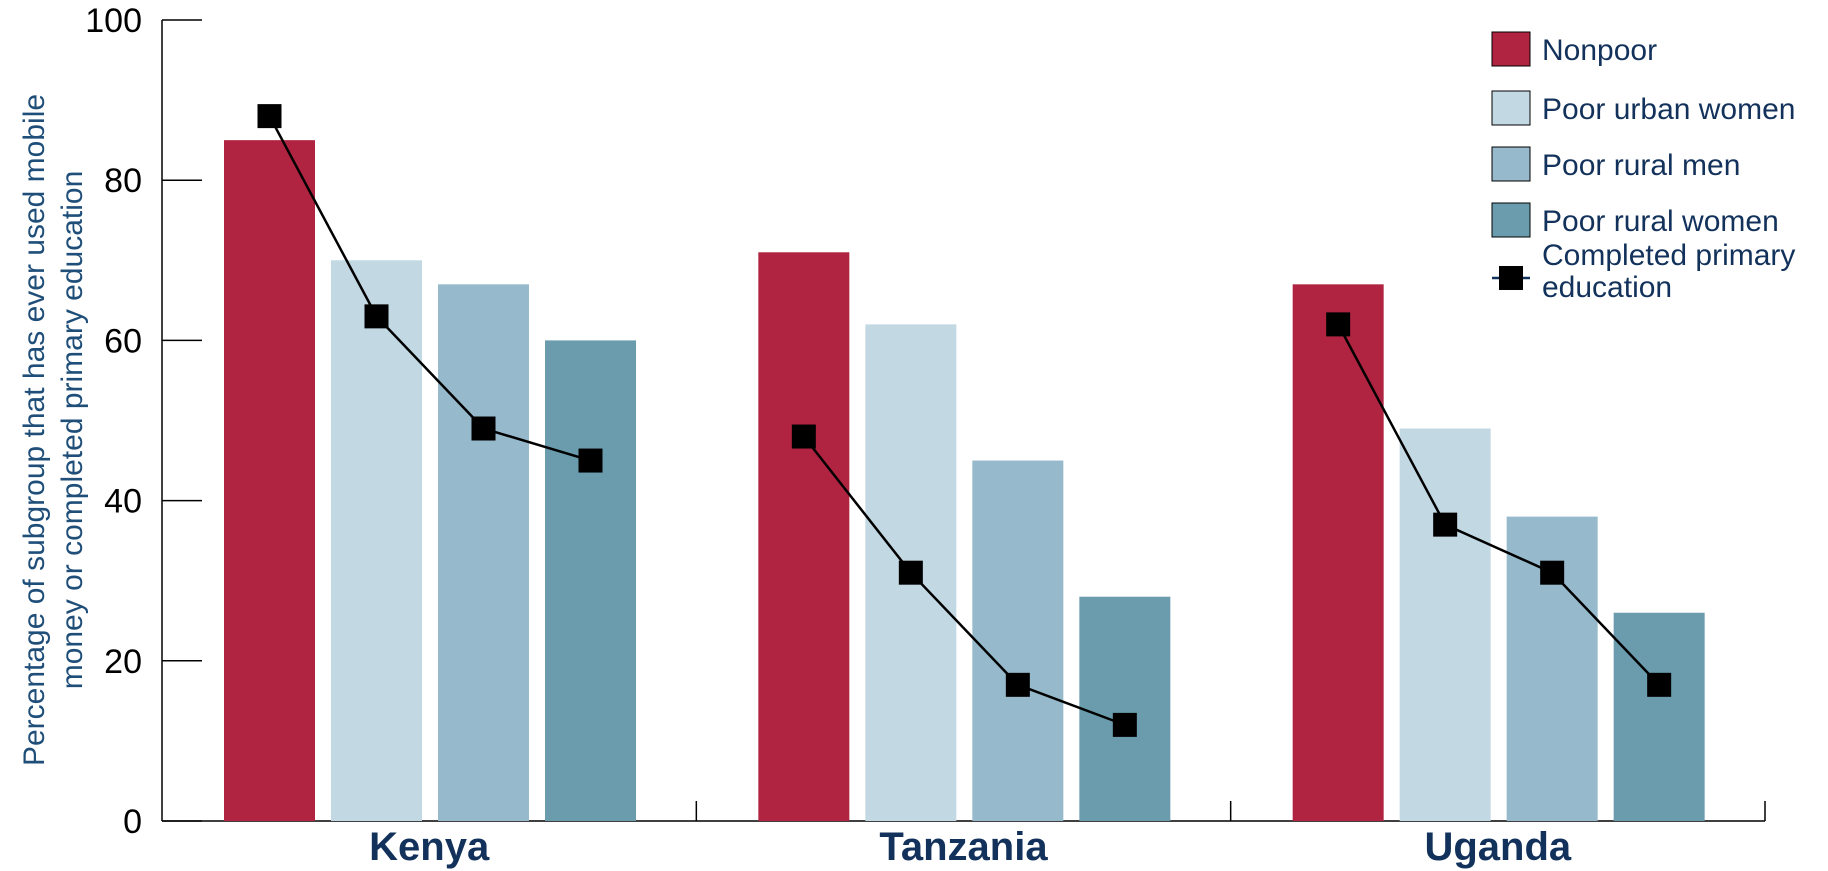 This screenshot has width=1828, height=871. Describe the element at coordinates (1599, 50) in the screenshot. I see `legend-label: Nonpoor` at that location.